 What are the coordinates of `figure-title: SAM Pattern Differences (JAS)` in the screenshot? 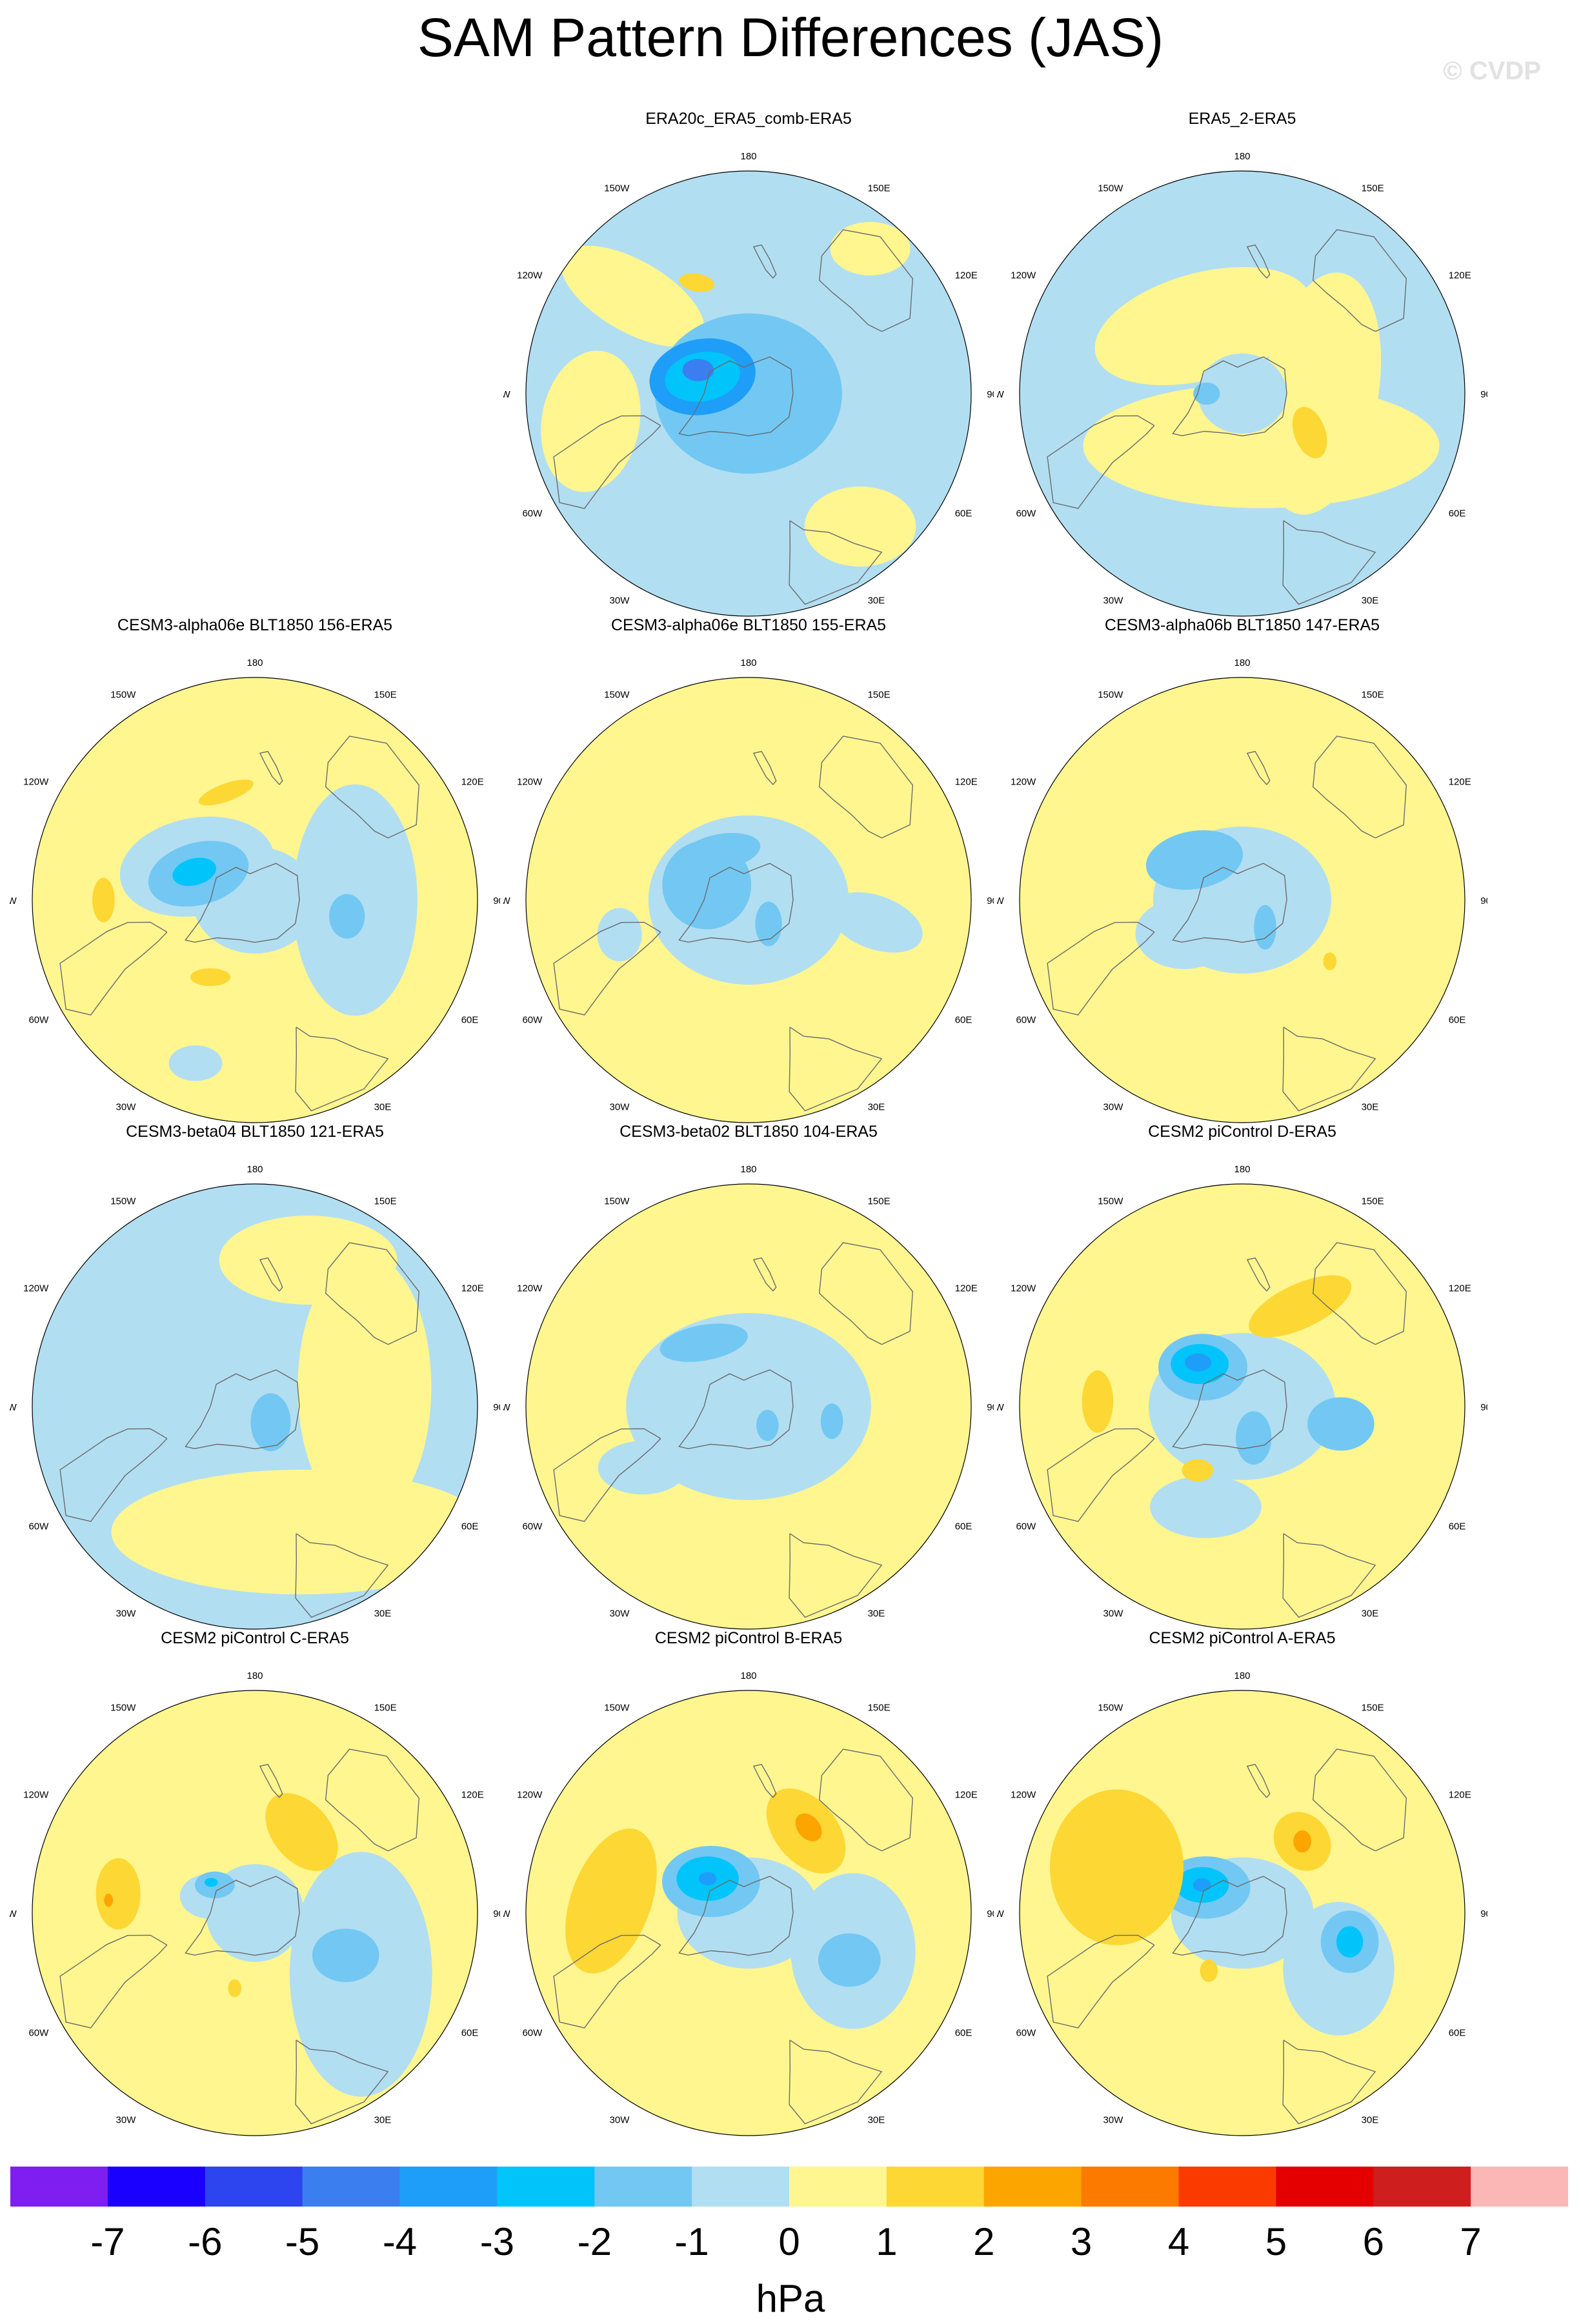 It's located at (790, 37).